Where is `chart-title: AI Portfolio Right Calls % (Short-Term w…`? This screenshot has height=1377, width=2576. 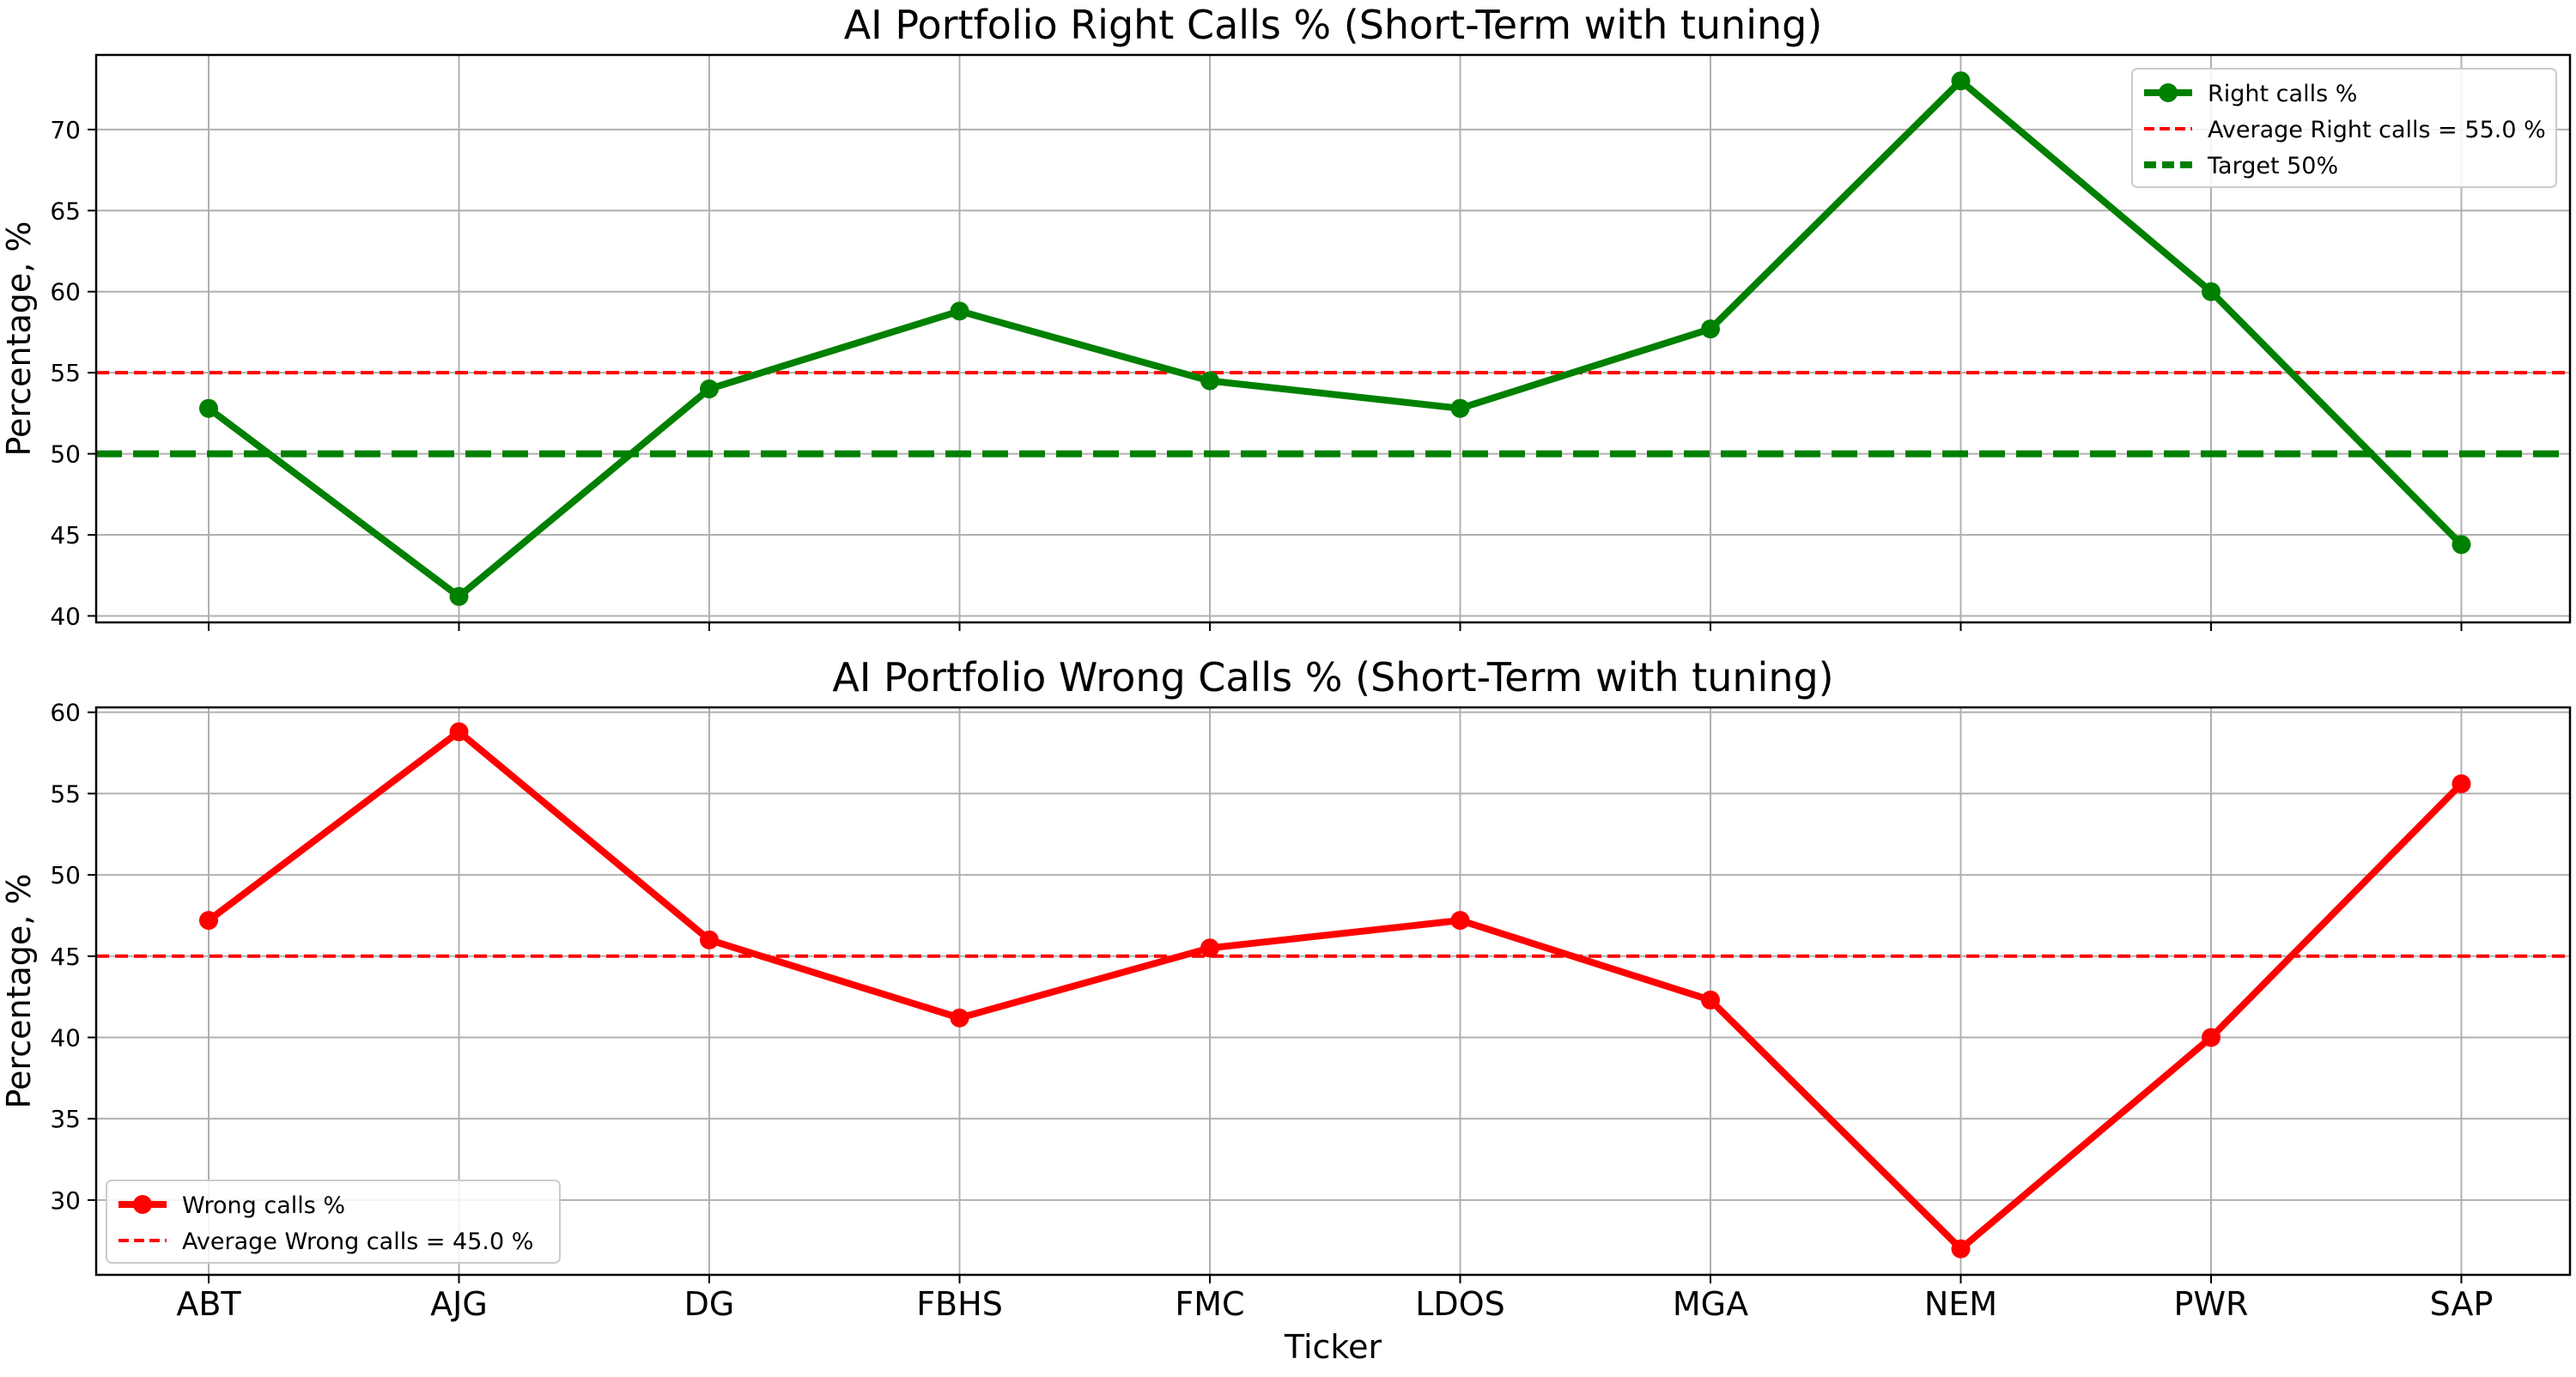 chart-title: AI Portfolio Right Calls % (Short-Term w… is located at coordinates (1334, 25).